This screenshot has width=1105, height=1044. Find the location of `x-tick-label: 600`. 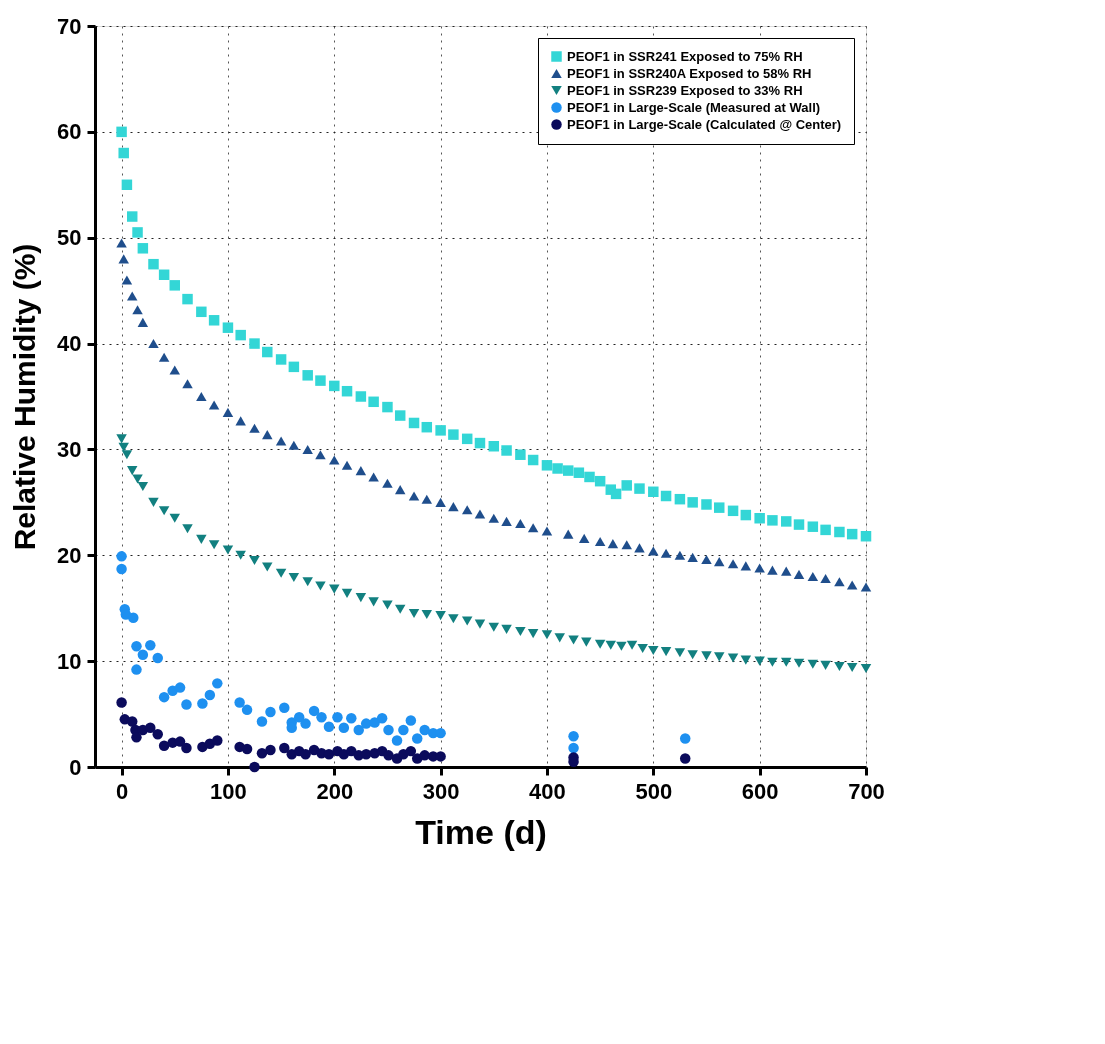

x-tick-label: 600 is located at coordinates (760, 791).